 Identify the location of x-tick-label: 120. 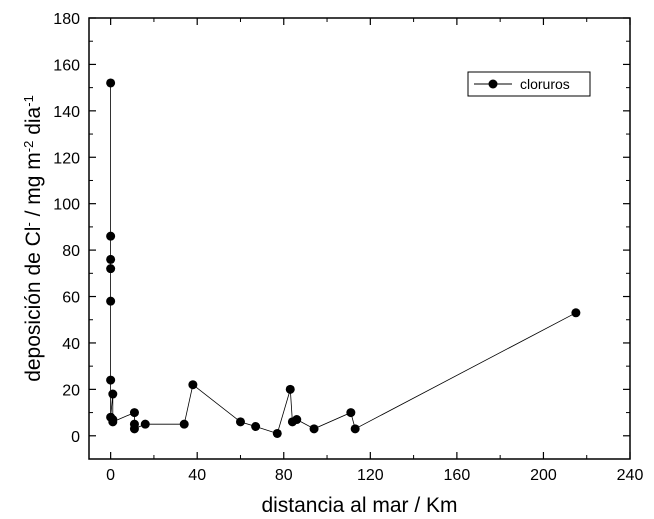
(370, 475).